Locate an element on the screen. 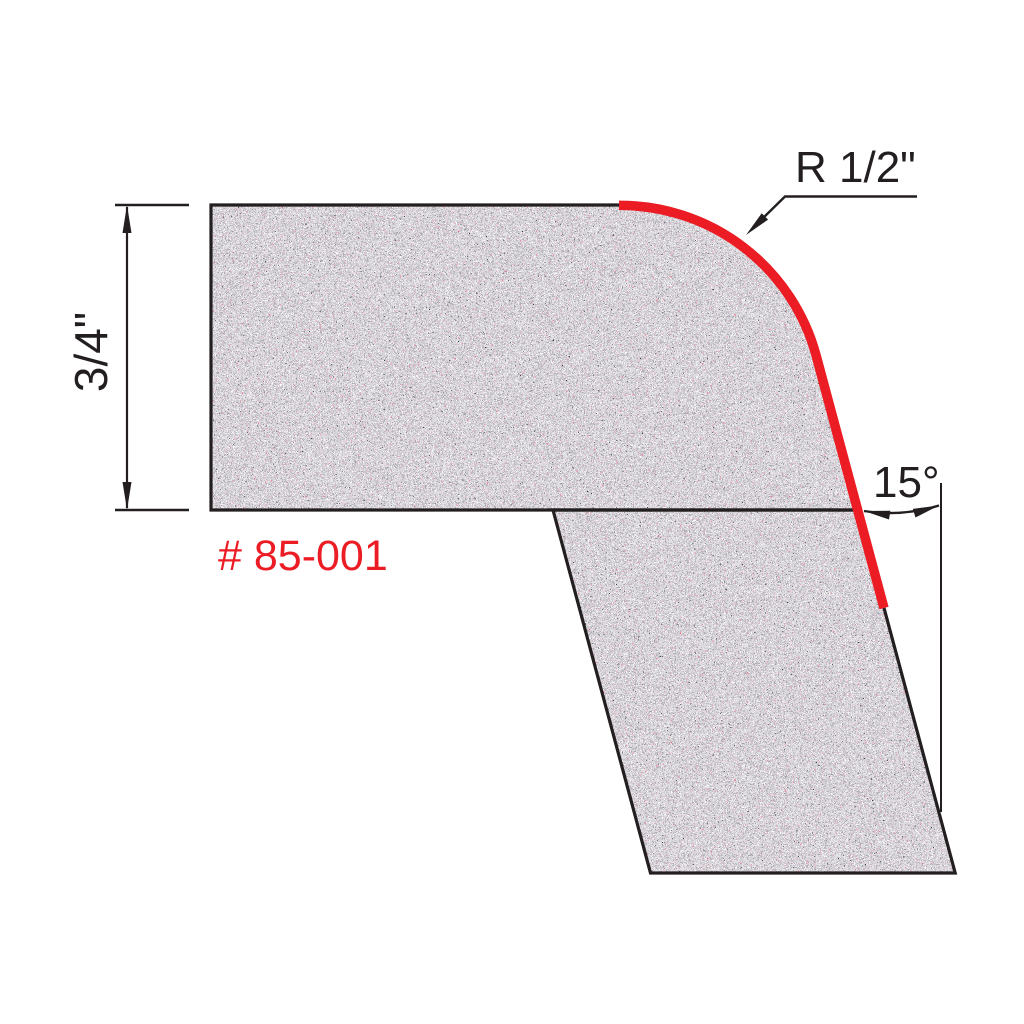  angle-arrowhead-right-icon is located at coordinates (925, 511).